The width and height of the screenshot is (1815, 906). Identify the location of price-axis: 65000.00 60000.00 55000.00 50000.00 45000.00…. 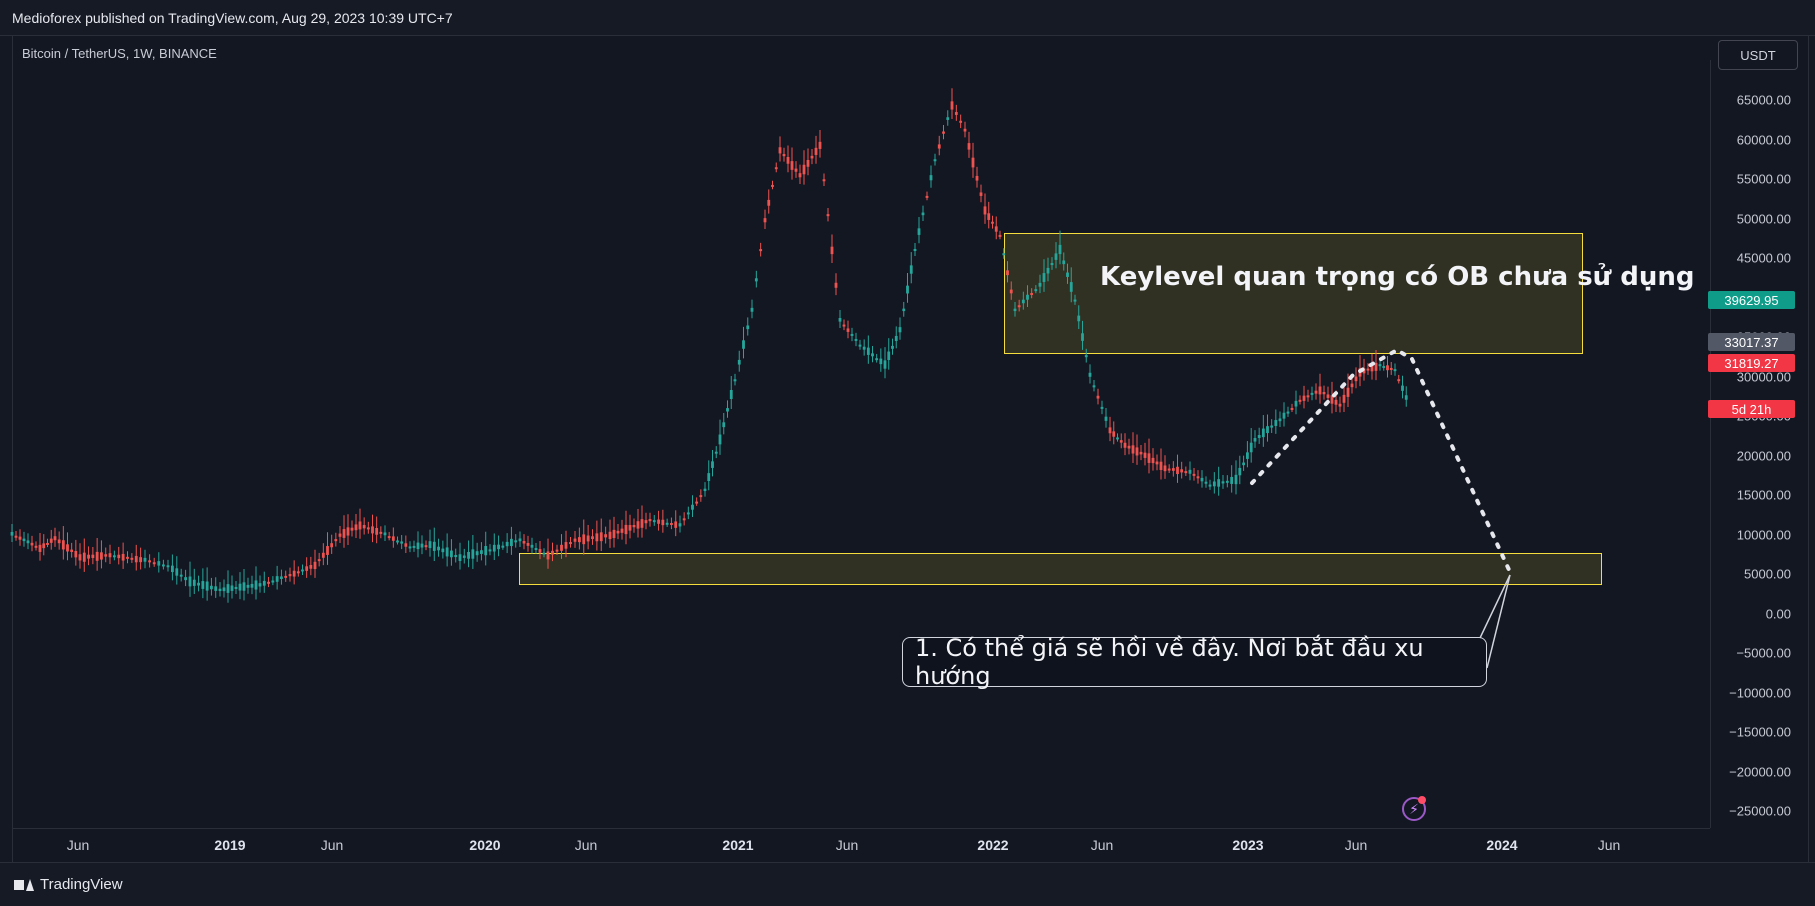
(1758, 444).